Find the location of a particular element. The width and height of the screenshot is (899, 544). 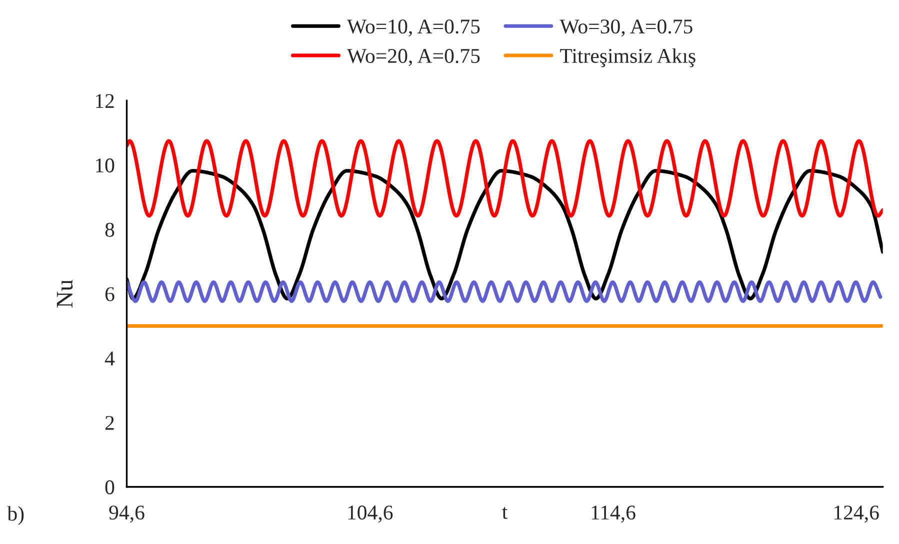

x-tick-label: 94,6 is located at coordinates (126, 514).